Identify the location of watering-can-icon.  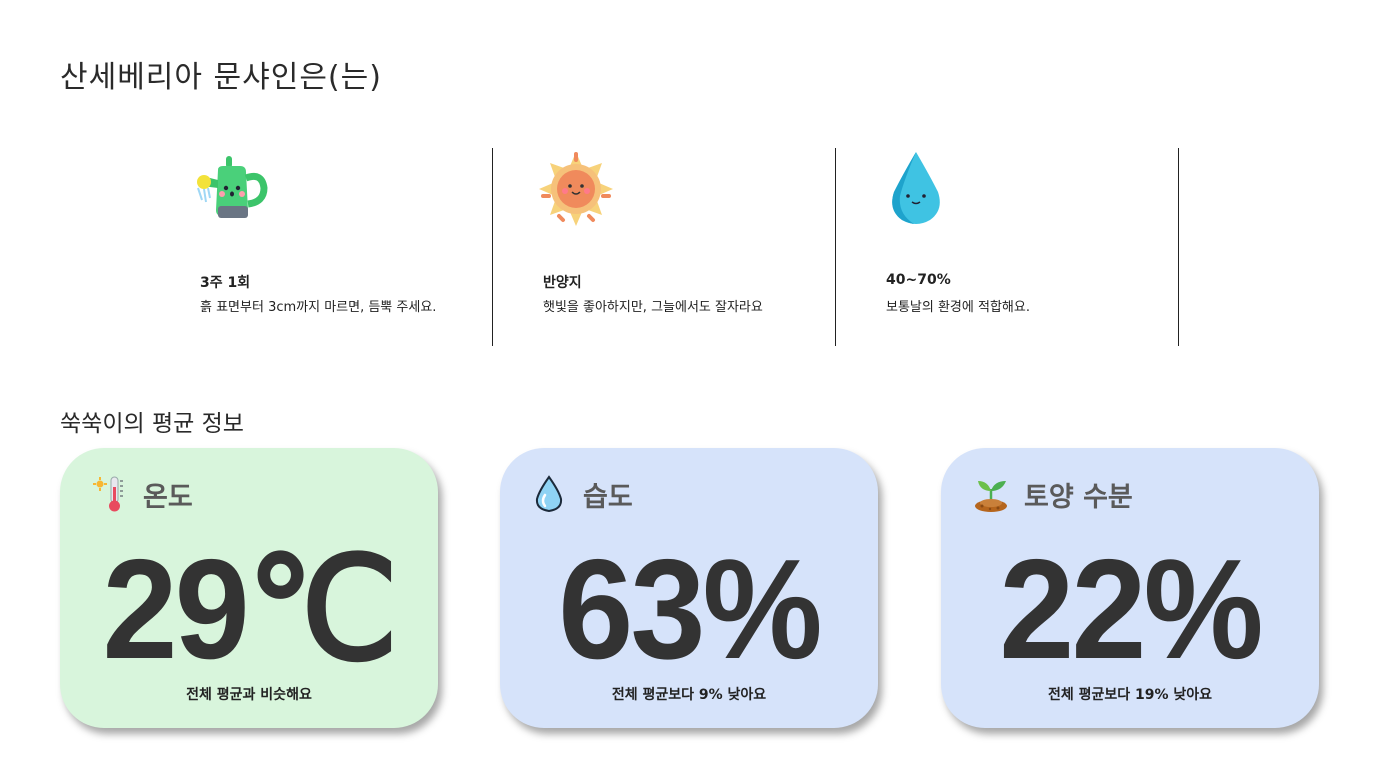
(235, 189).